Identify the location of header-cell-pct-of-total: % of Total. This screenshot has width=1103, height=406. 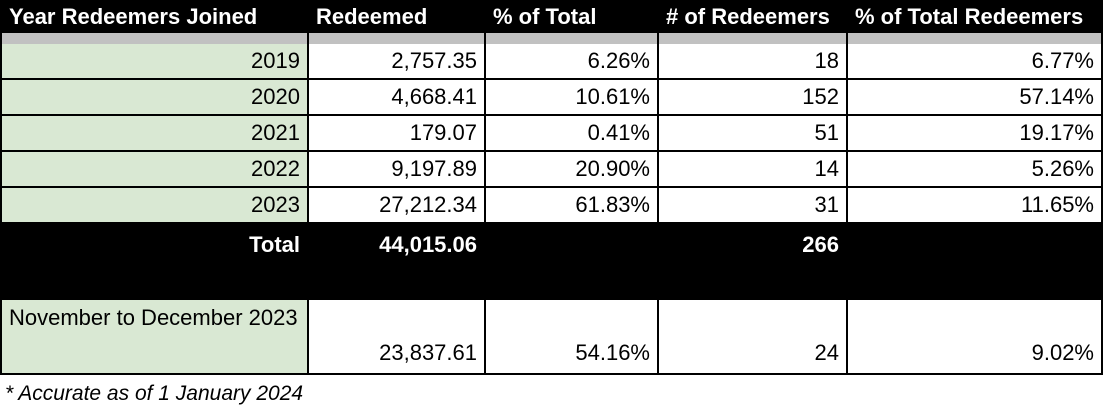
(570, 16).